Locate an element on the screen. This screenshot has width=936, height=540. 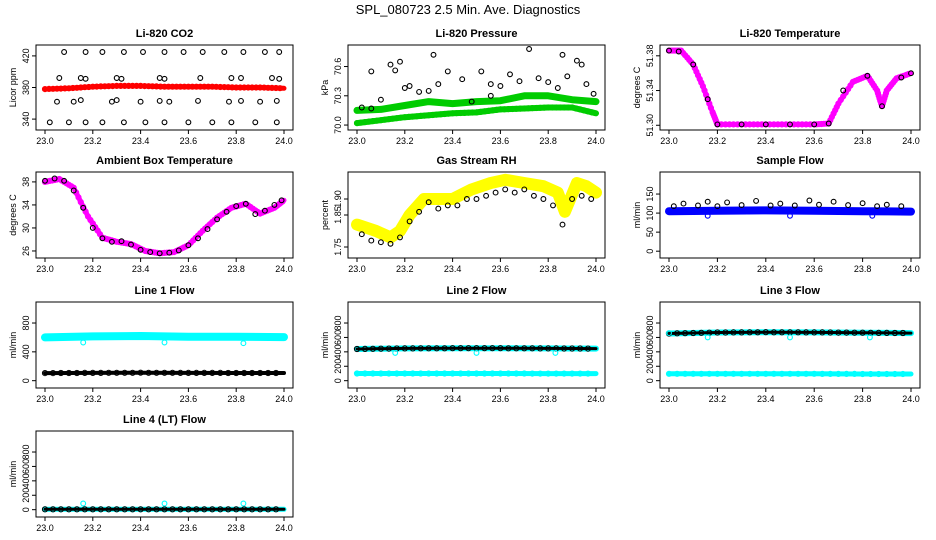
li-820-pressure-series-pressure-upper is located at coordinates (476, 103).